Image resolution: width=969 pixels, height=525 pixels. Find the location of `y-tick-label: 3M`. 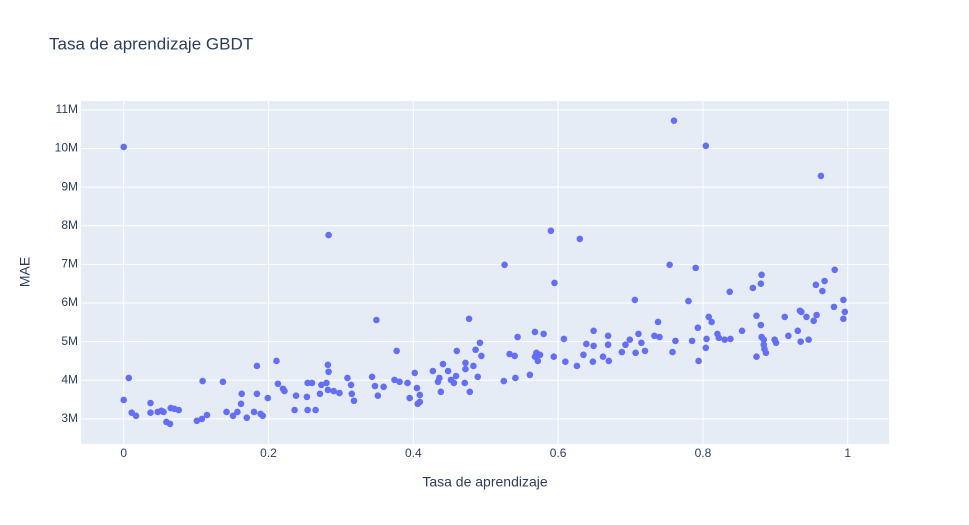

y-tick-label: 3M is located at coordinates (69, 418).